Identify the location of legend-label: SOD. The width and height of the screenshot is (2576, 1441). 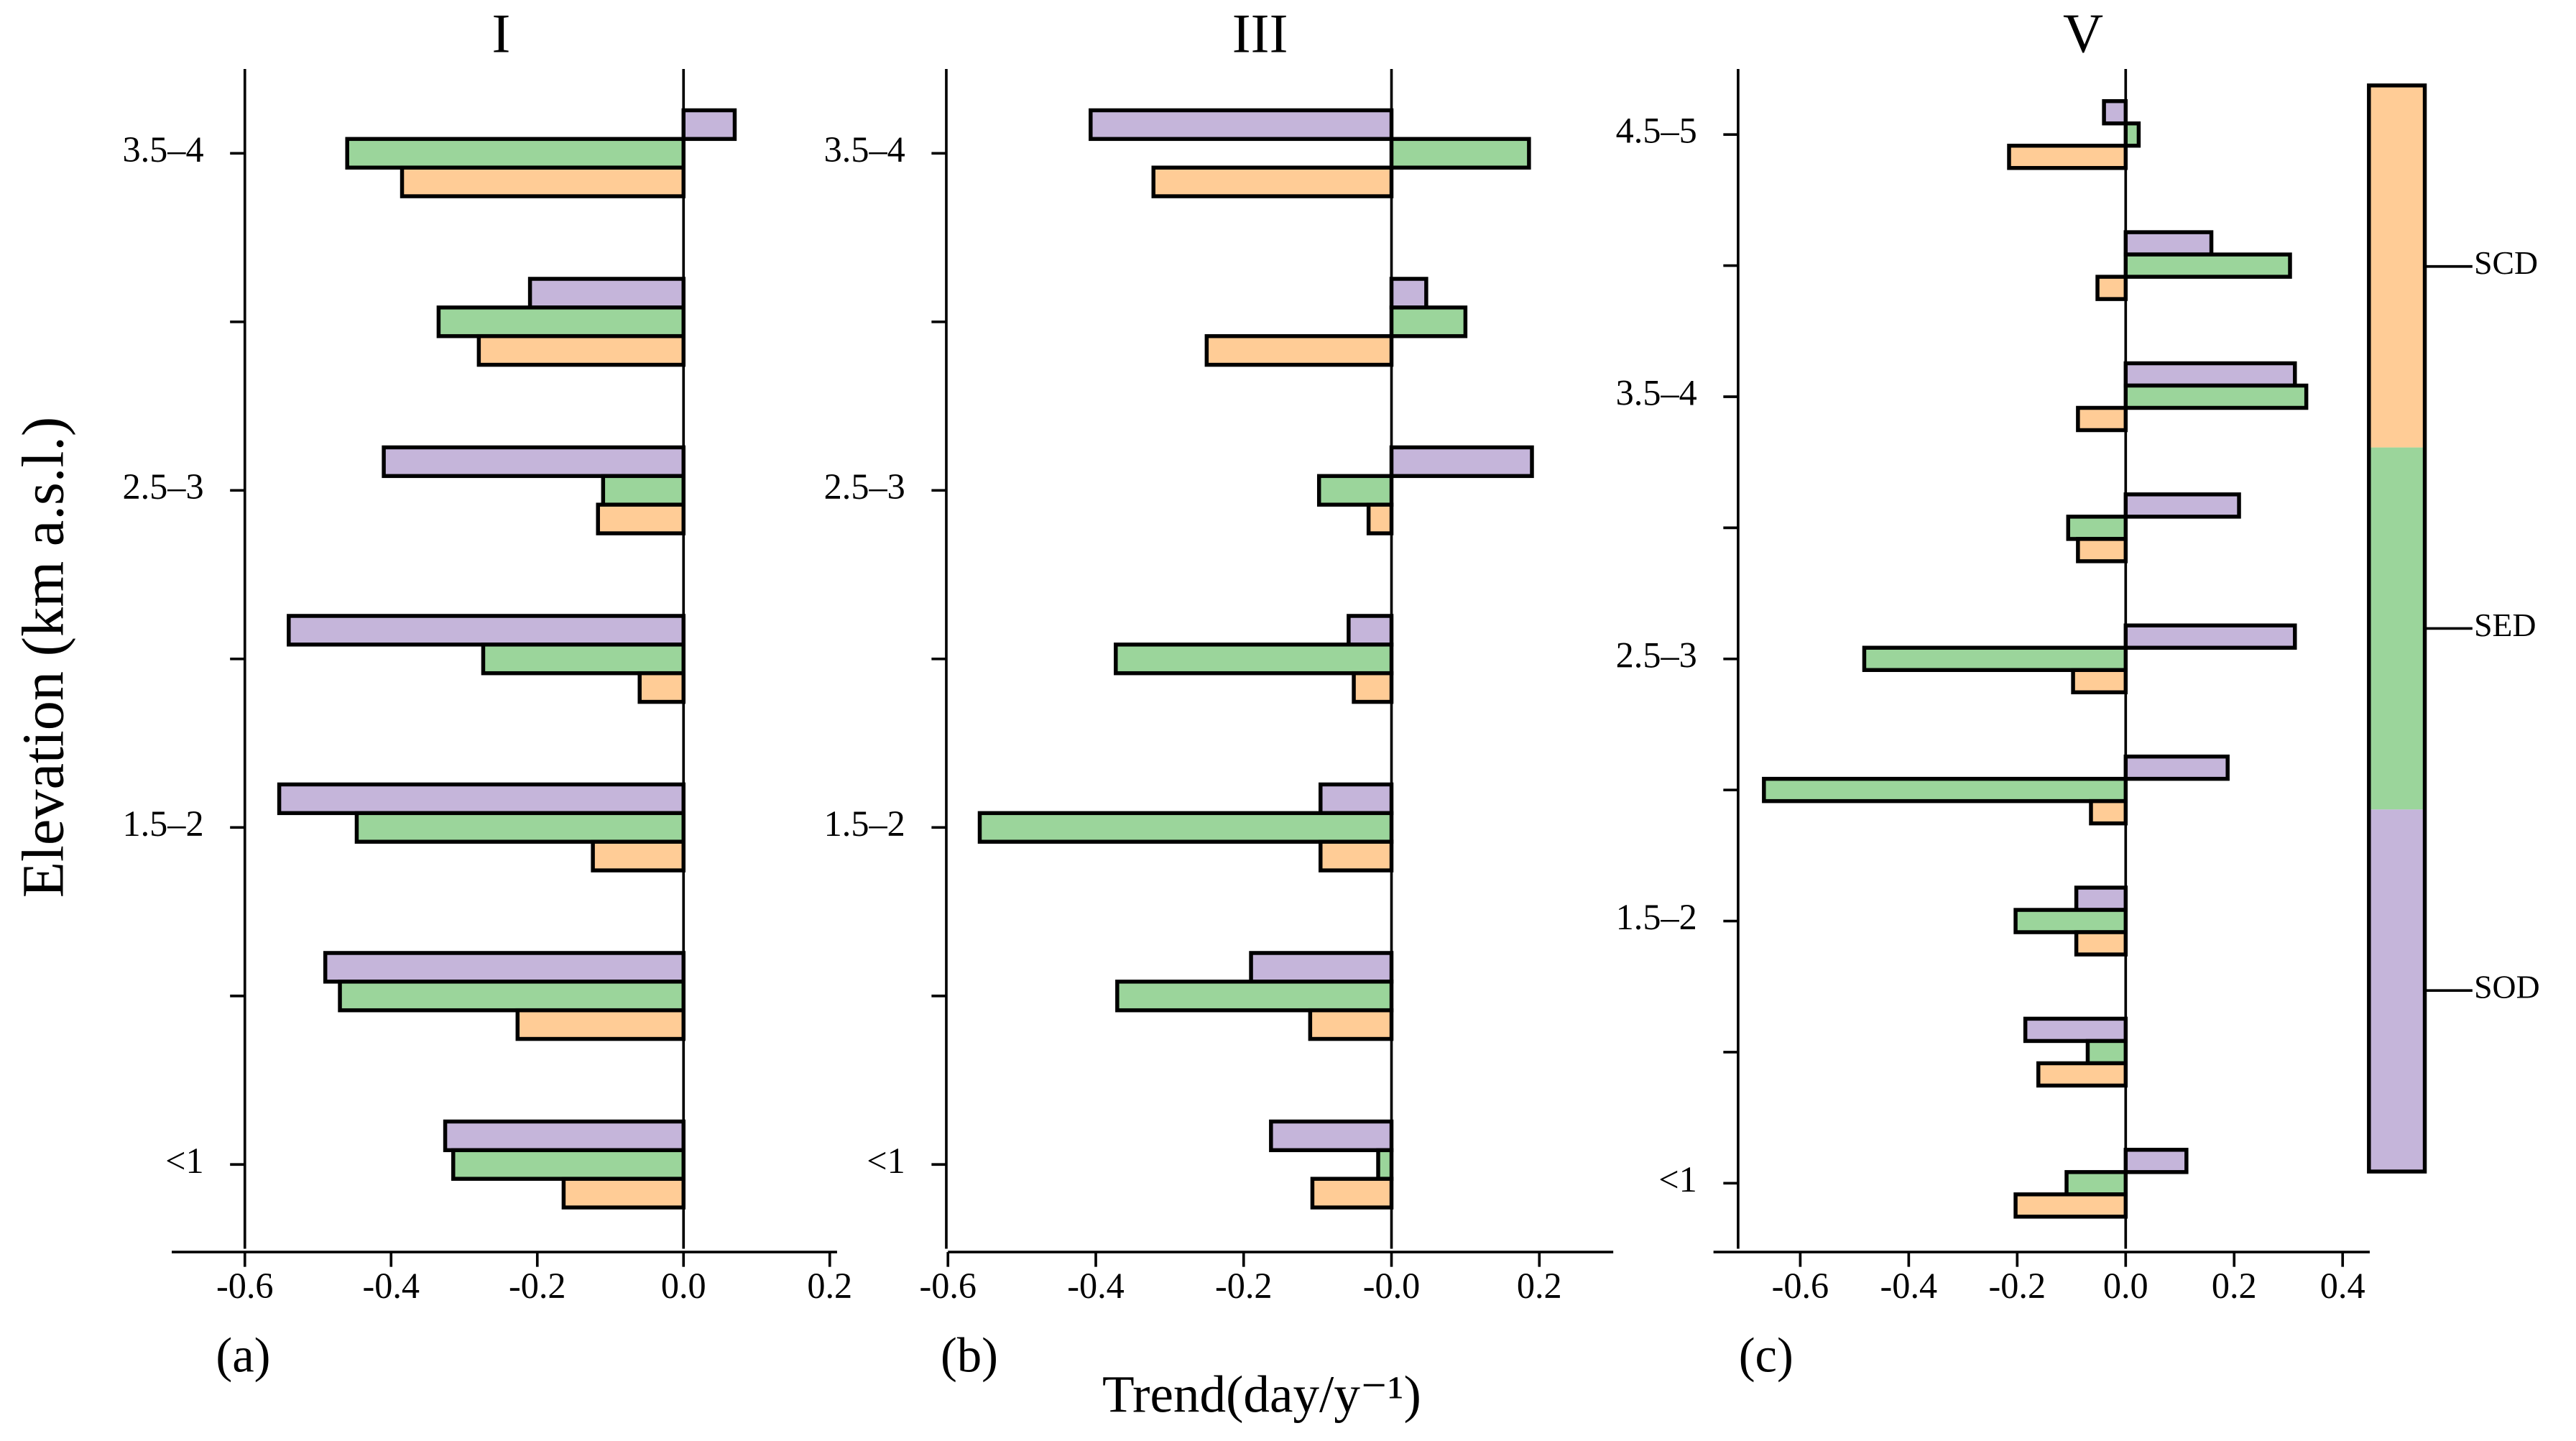
(2506, 987).